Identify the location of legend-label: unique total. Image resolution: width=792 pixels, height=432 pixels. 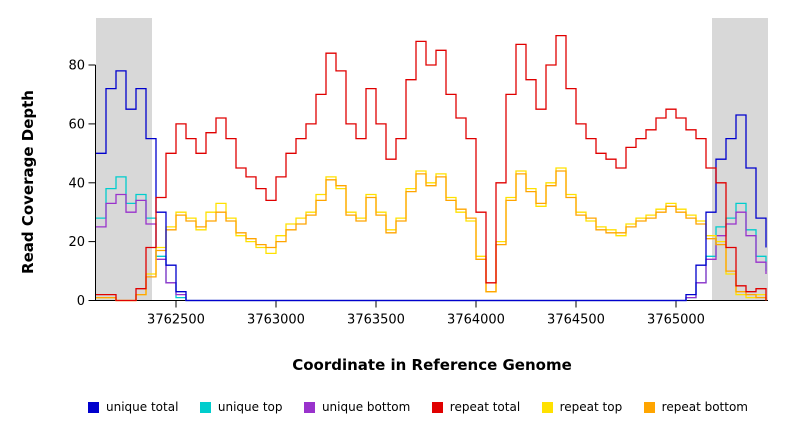
(142, 407).